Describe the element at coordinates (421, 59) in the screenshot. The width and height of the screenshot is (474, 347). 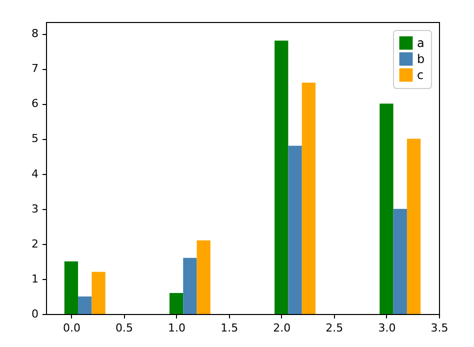
I see `legend-label: b` at that location.